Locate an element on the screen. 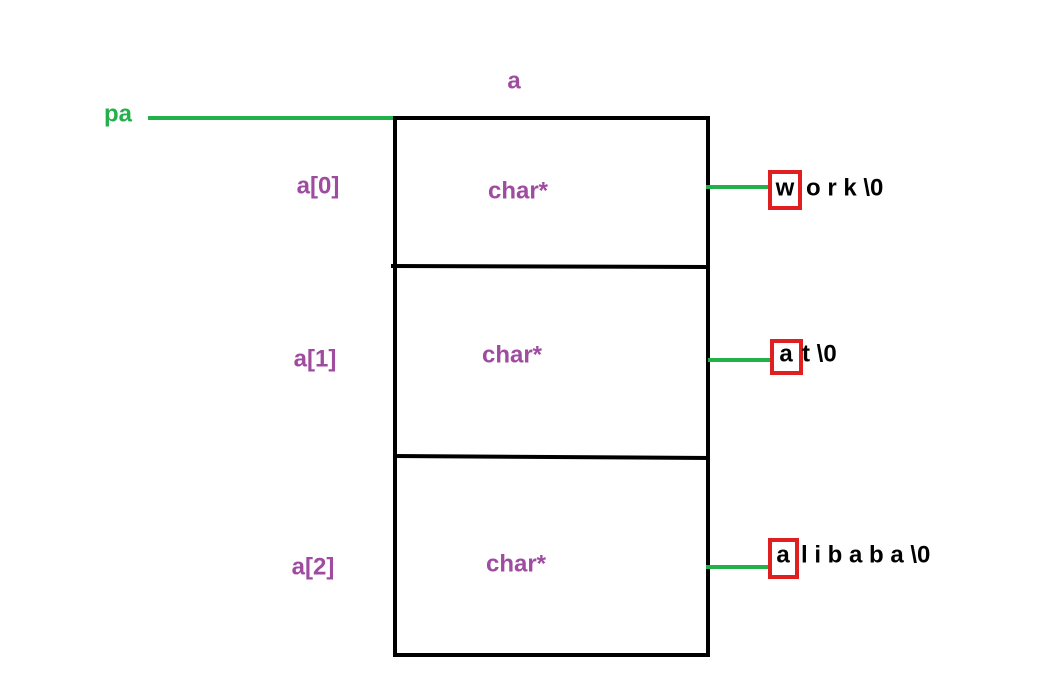 This screenshot has height=692, width=1049. array-name: a is located at coordinates (514, 80).